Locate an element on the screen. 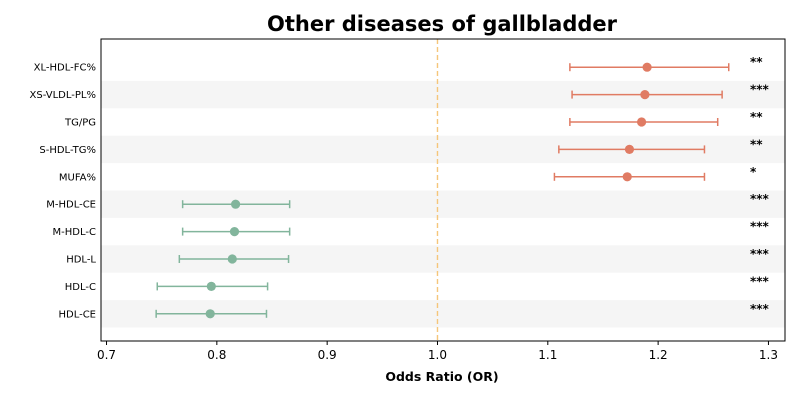  x-tick-label: 0.9 is located at coordinates (327, 355).